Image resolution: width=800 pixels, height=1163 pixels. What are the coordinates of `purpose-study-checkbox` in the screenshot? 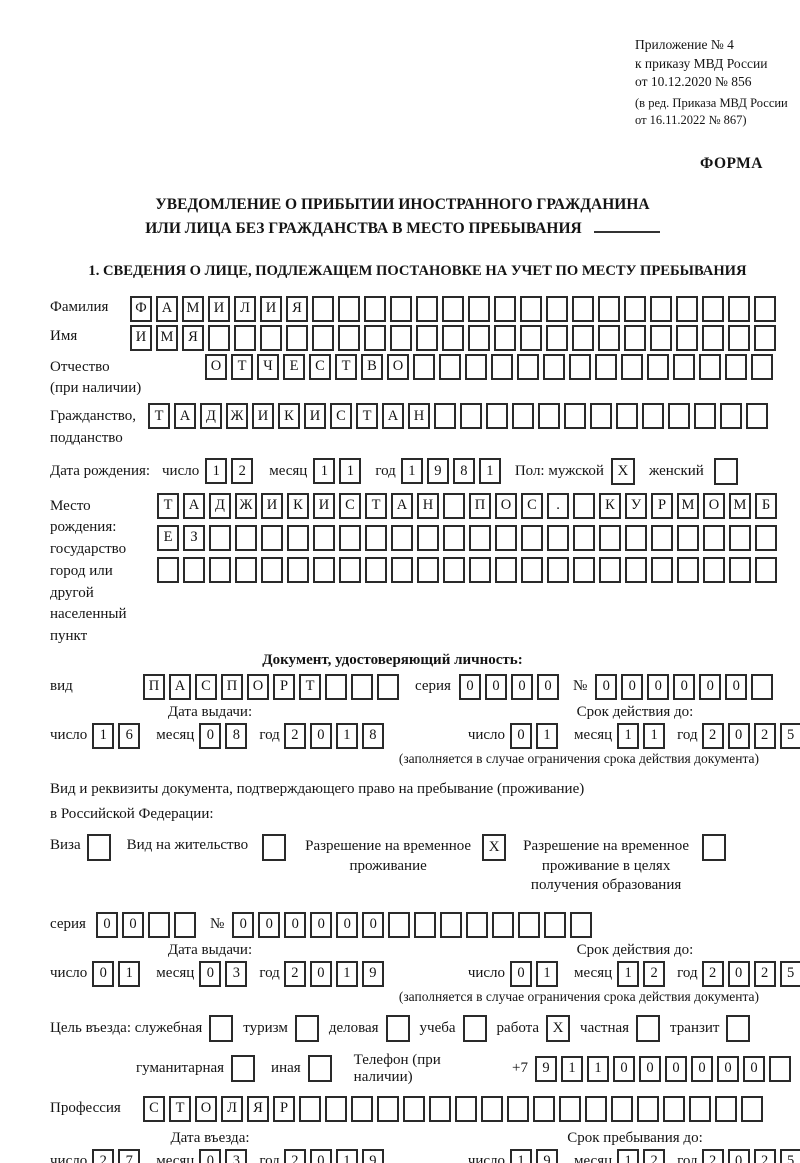 It's located at (474, 1028).